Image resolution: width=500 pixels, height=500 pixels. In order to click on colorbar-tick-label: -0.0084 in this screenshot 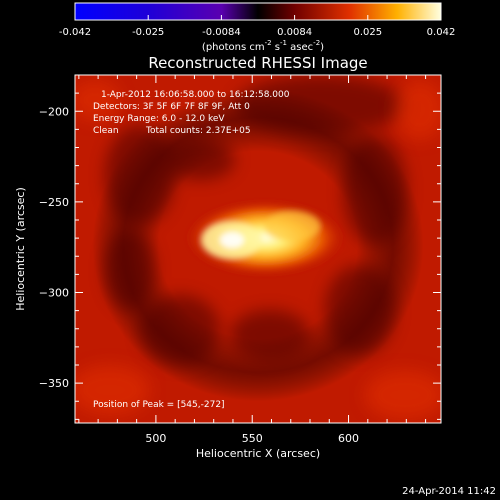, I will do `click(221, 32)`.